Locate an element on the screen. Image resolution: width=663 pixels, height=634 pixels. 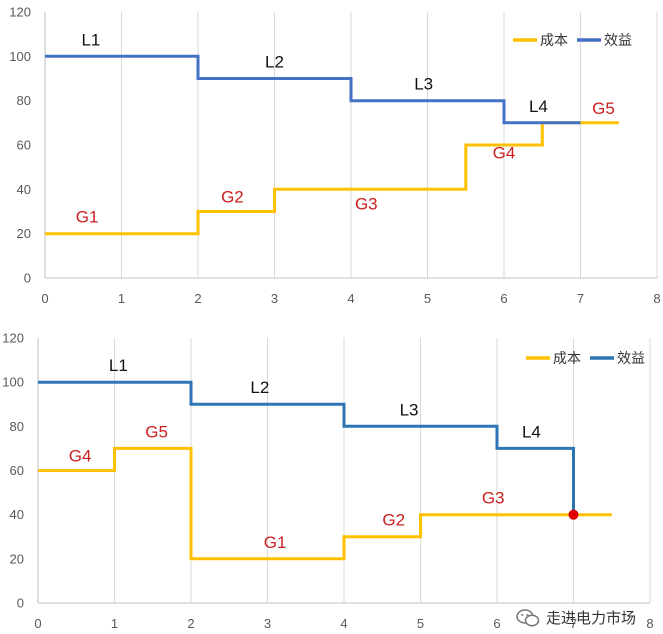
series-line-benefit is located at coordinates (313, 89).